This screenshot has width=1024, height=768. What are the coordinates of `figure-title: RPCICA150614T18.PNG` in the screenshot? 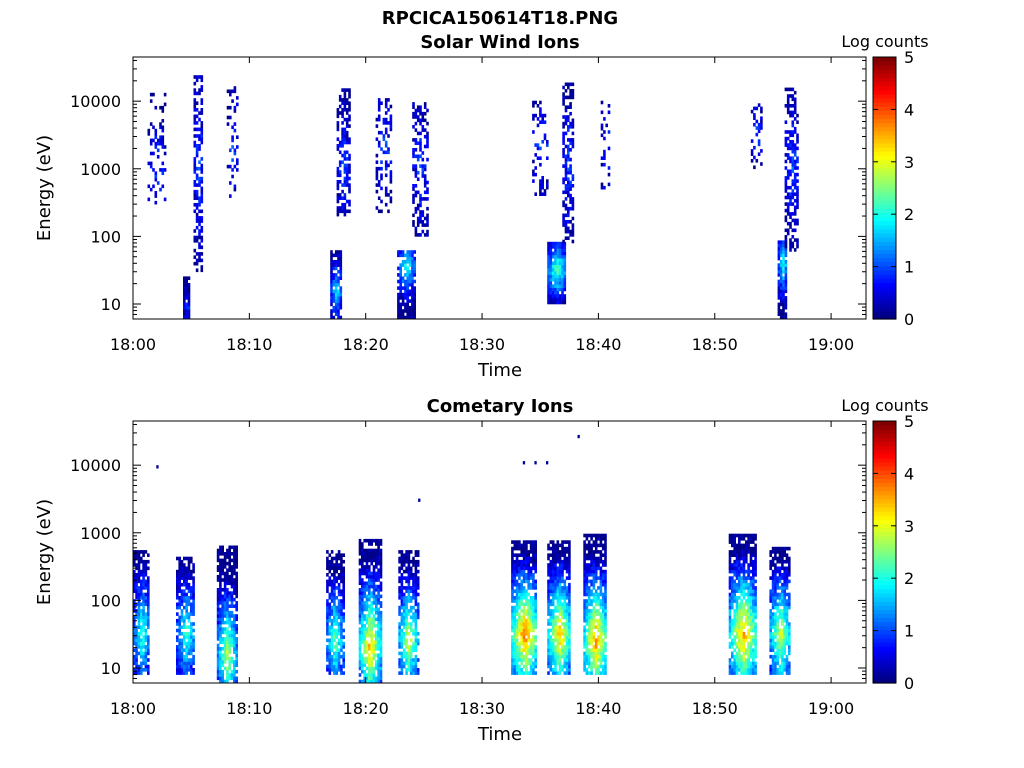 It's located at (500, 18).